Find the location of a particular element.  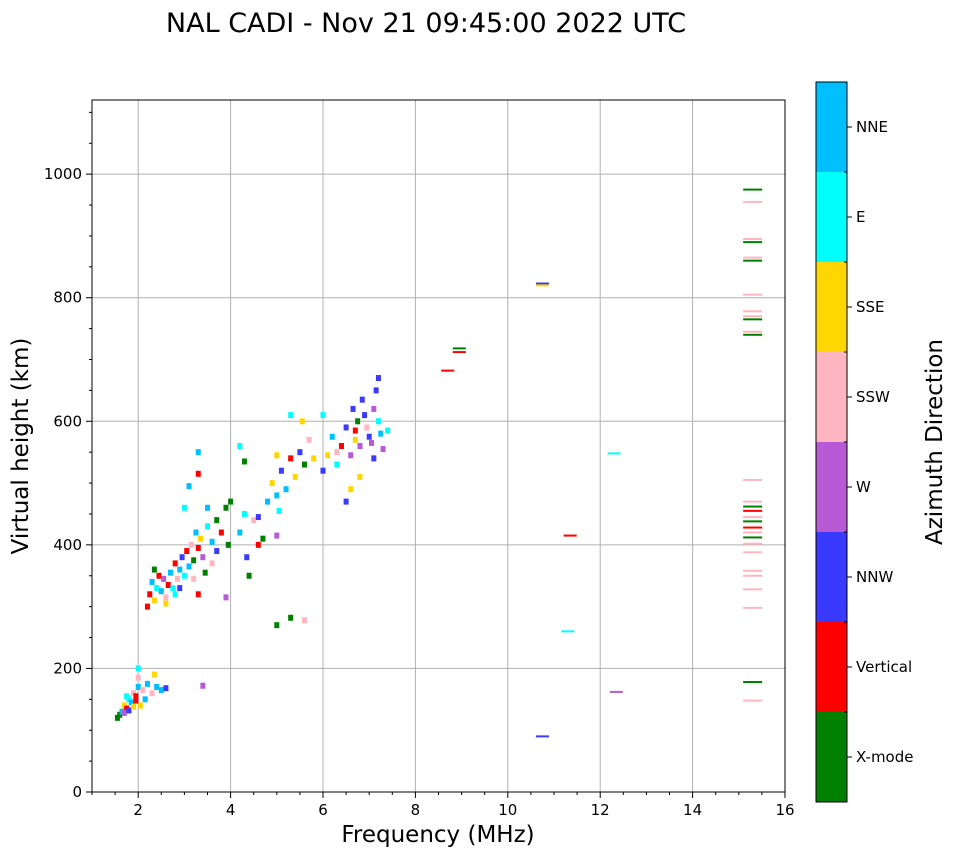

x-tick-label: 8 is located at coordinates (416, 810).